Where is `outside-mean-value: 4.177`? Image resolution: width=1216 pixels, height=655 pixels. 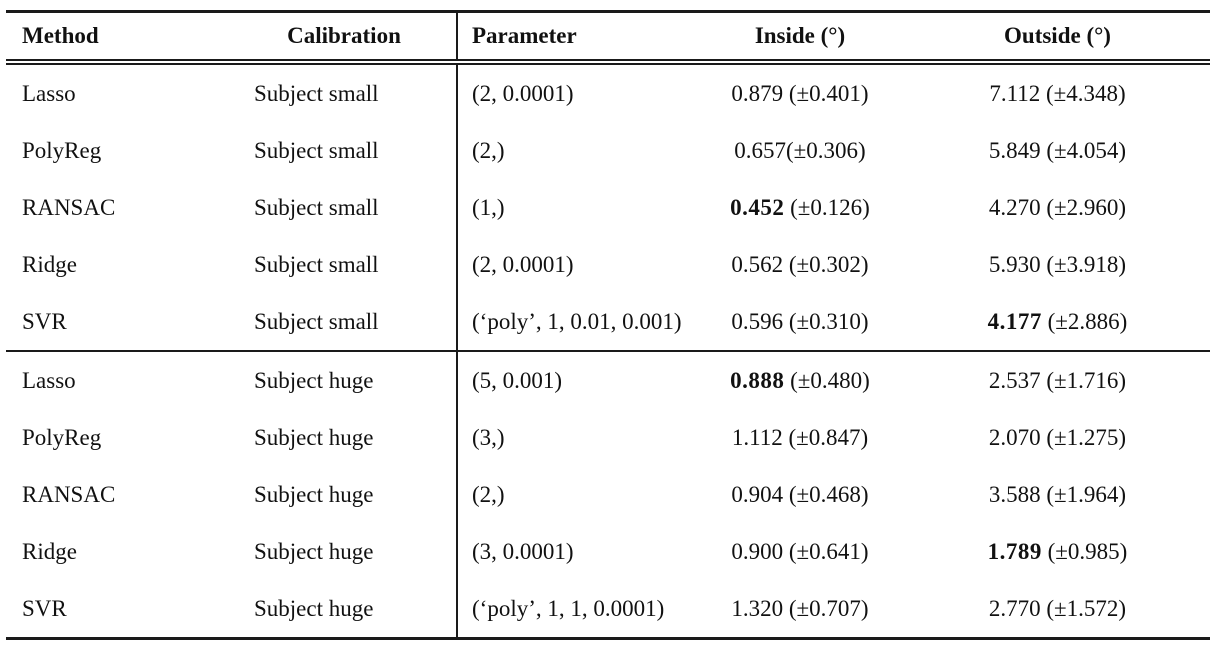
outside-mean-value: 4.177 is located at coordinates (1014, 321).